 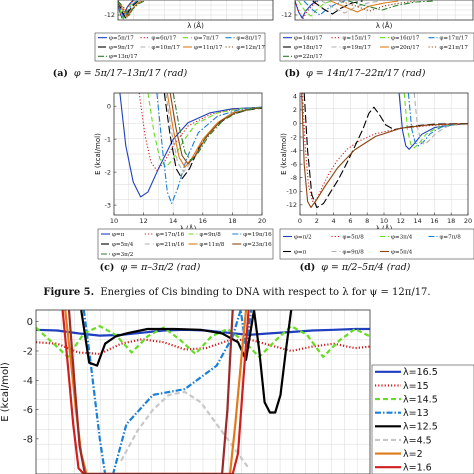 I want to click on legend-label: φ=11π/17, so click(x=208, y=48).